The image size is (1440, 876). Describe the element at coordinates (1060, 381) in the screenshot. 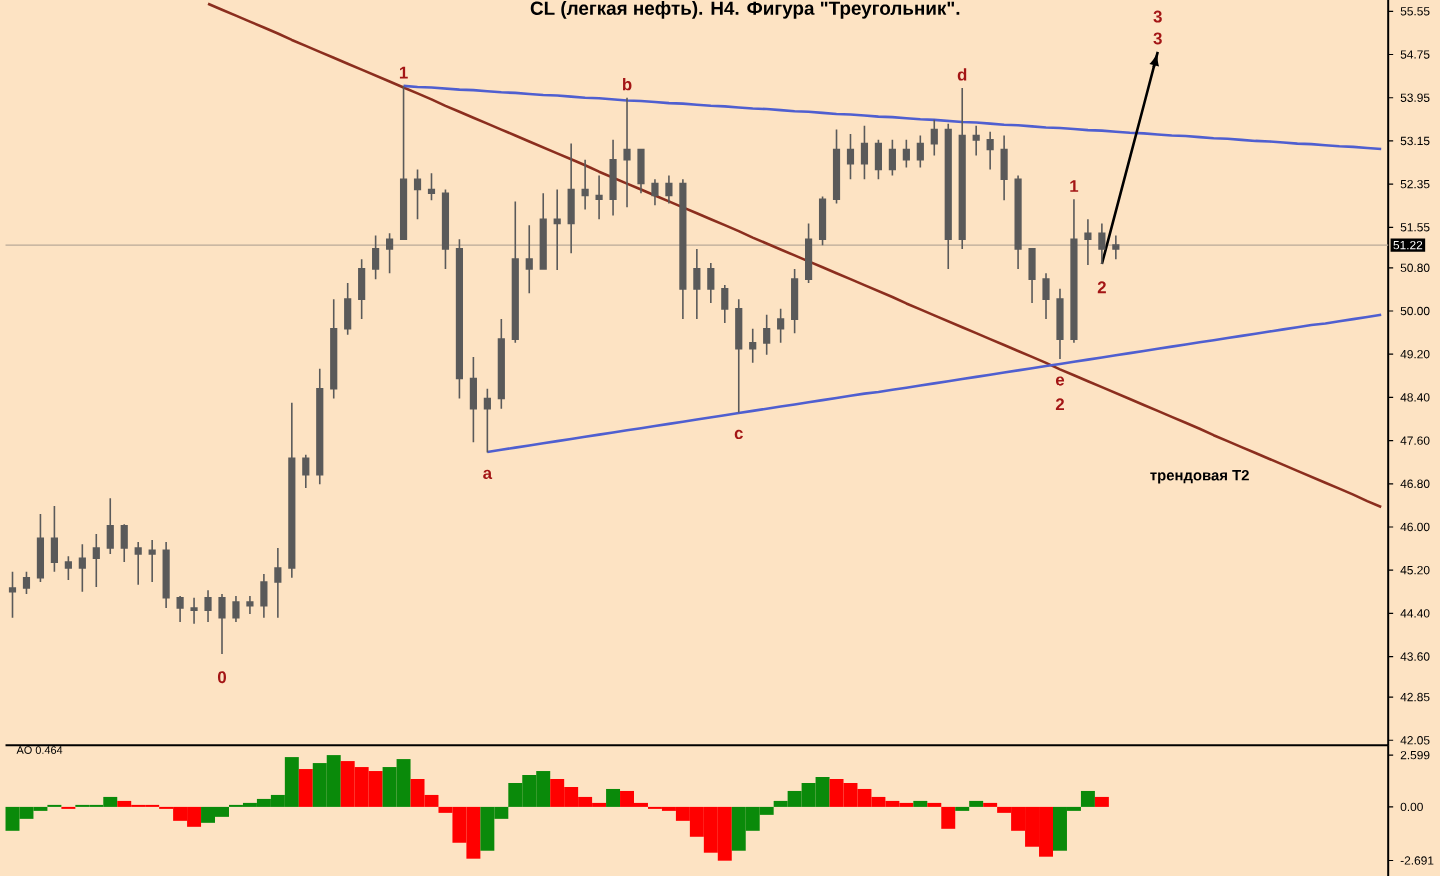

I see `annotation: e` at that location.